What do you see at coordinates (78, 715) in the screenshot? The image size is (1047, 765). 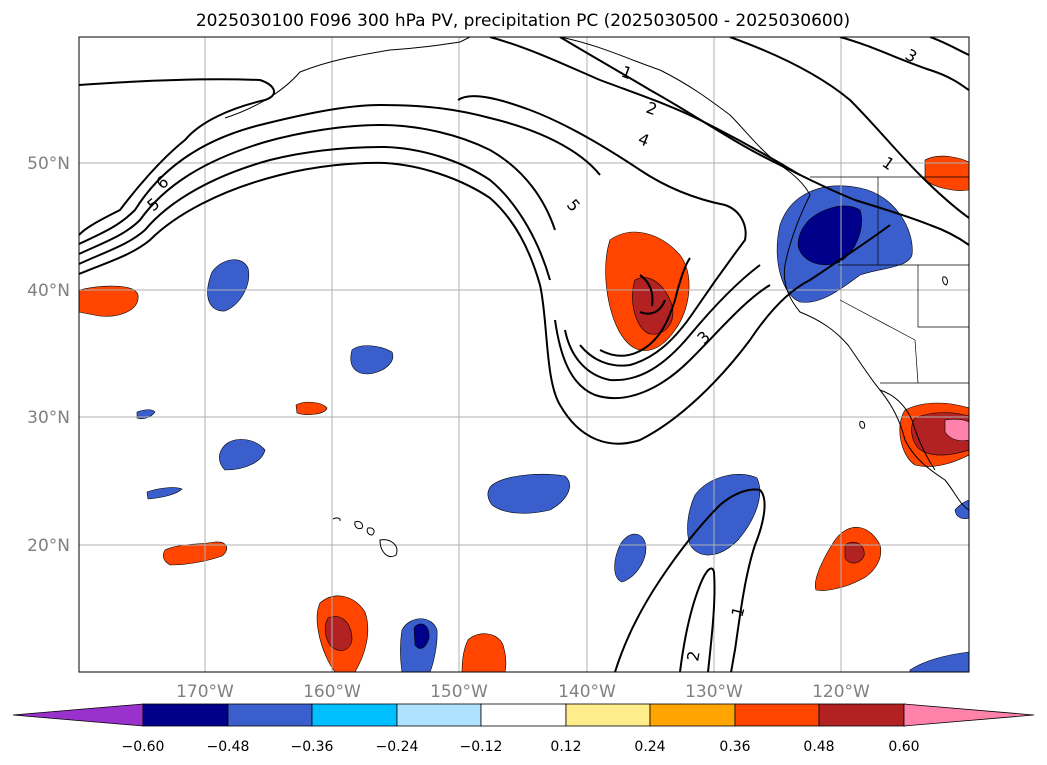 I see `colorbar-min-extend` at bounding box center [78, 715].